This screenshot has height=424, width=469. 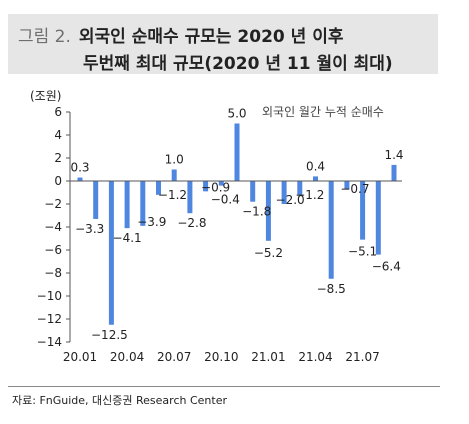 I want to click on data-label: −0.7, so click(x=354, y=189).